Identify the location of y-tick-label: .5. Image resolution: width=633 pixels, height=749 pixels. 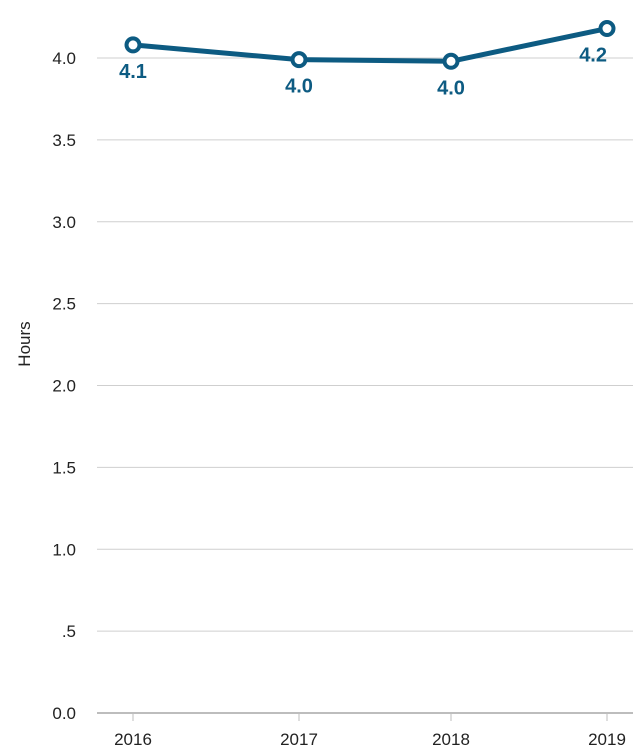
(69, 631).